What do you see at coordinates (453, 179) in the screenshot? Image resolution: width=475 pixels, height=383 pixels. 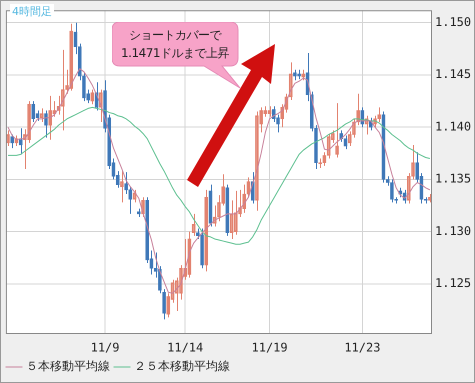 I see `y-tick-label: 1.135` at bounding box center [453, 179].